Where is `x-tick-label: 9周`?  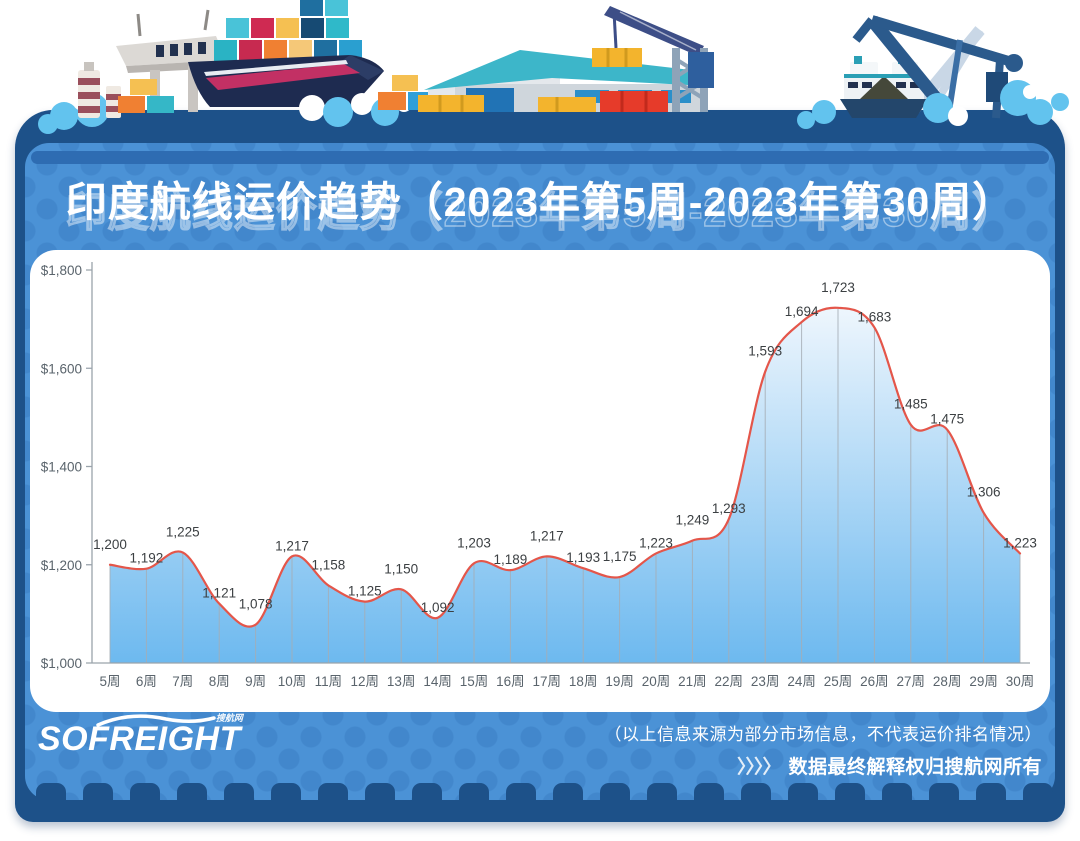
x-tick-label: 9周 is located at coordinates (255, 681).